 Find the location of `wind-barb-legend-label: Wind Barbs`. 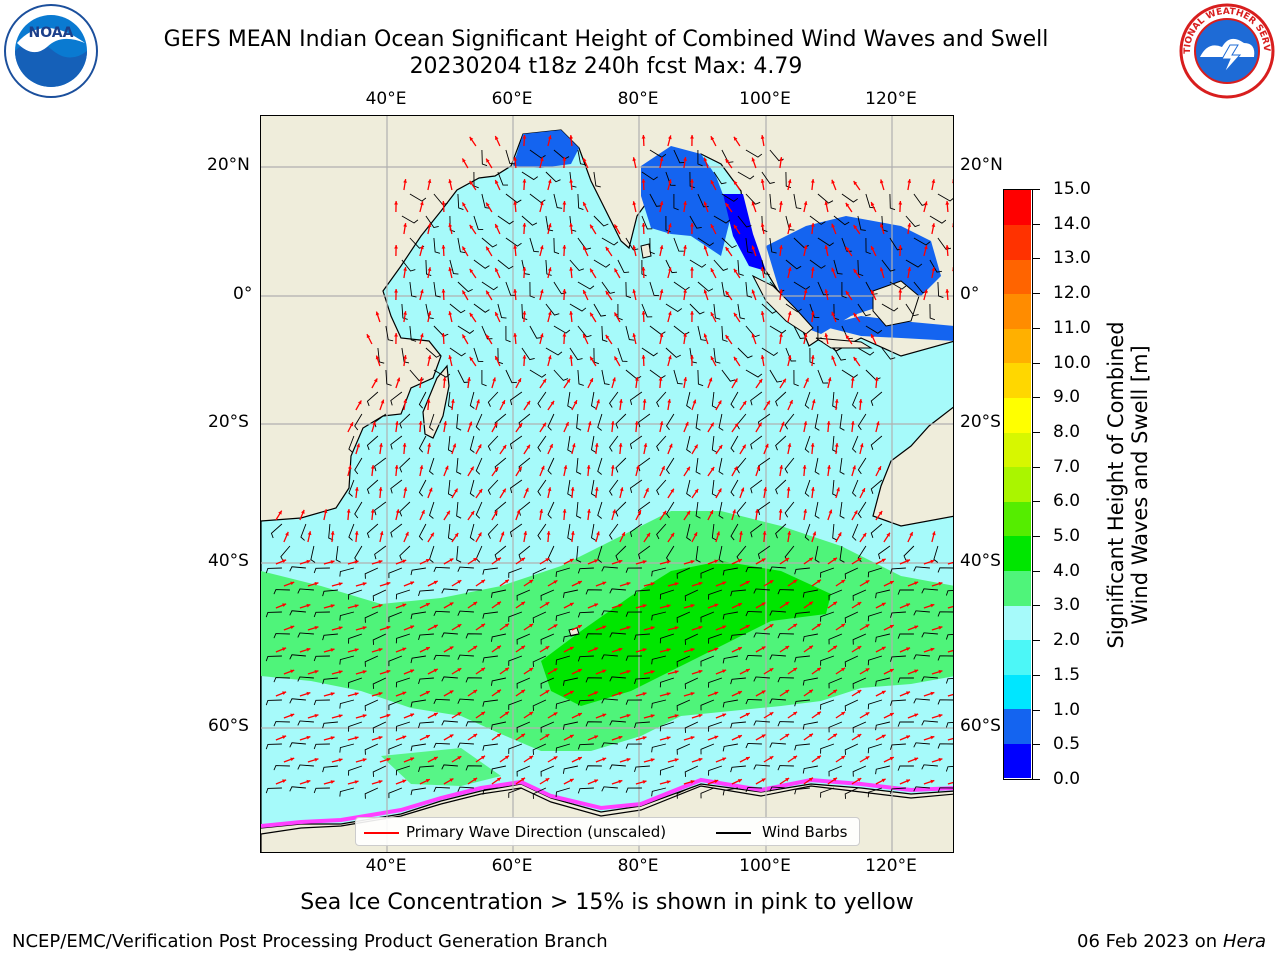

wind-barb-legend-label: Wind Barbs is located at coordinates (805, 832).